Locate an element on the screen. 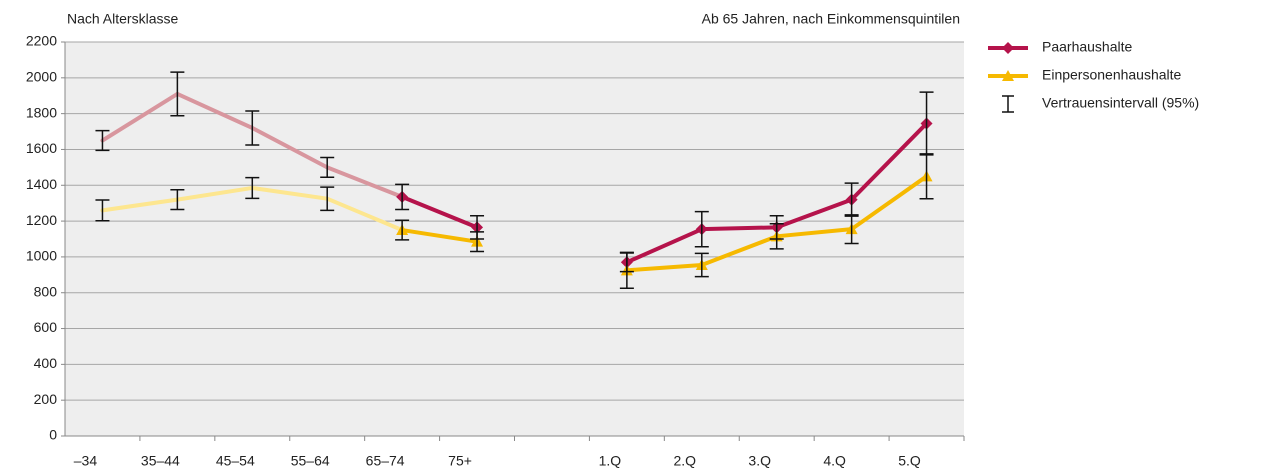  y-tick-label: 2000 is located at coordinates (41, 77).